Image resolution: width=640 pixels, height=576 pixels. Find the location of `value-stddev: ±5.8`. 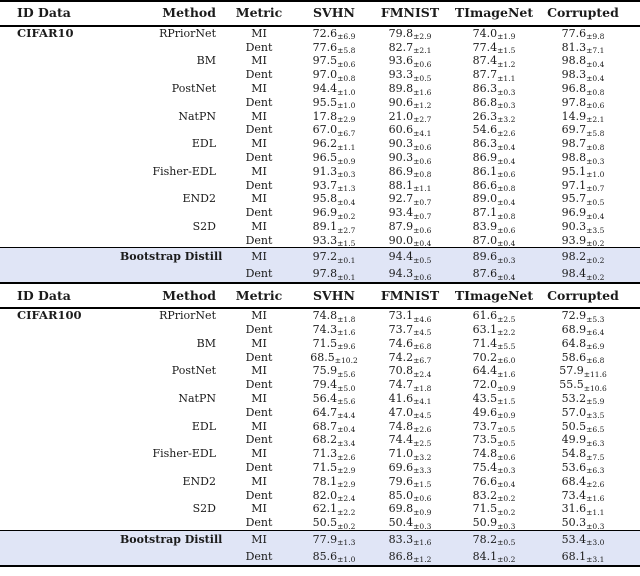

value-stddev: ±5.8 is located at coordinates (346, 51).